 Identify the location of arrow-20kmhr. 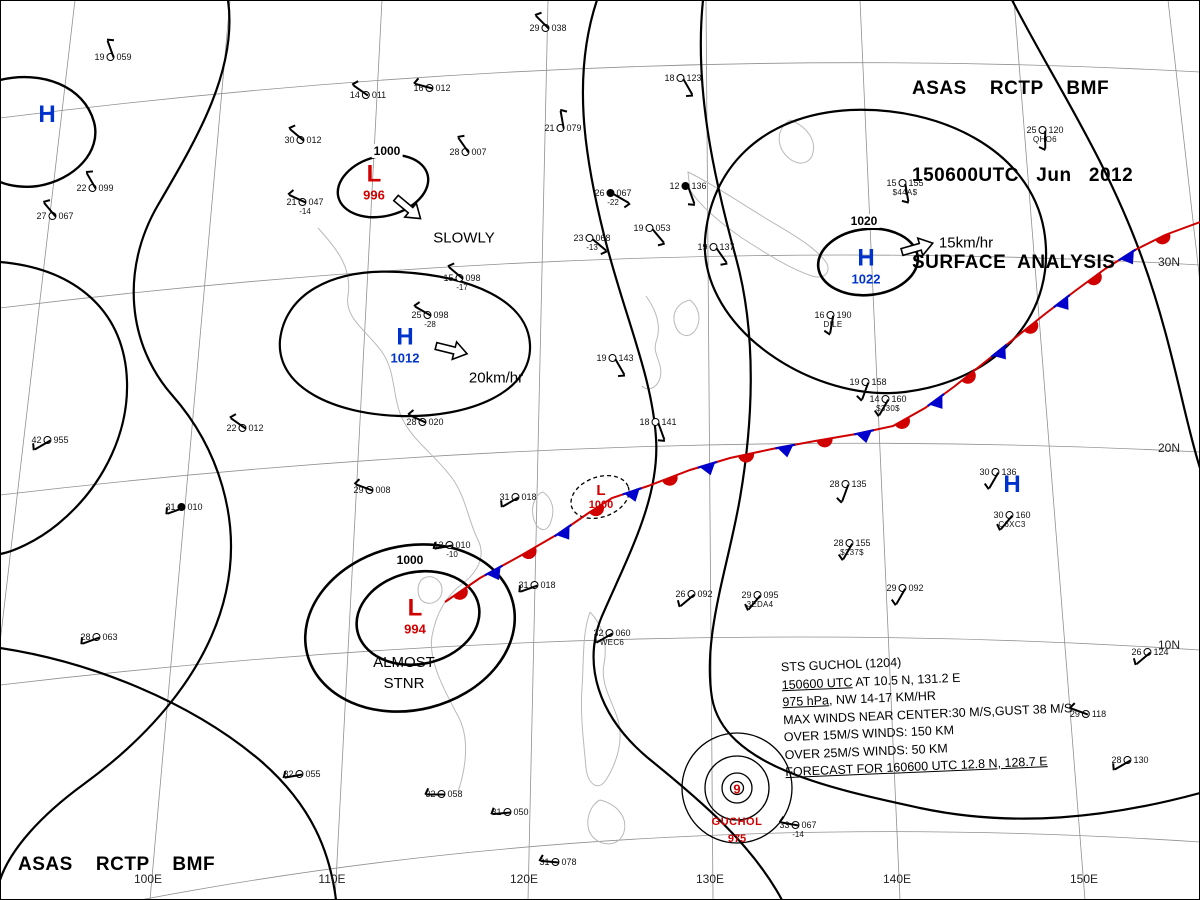
(451, 350).